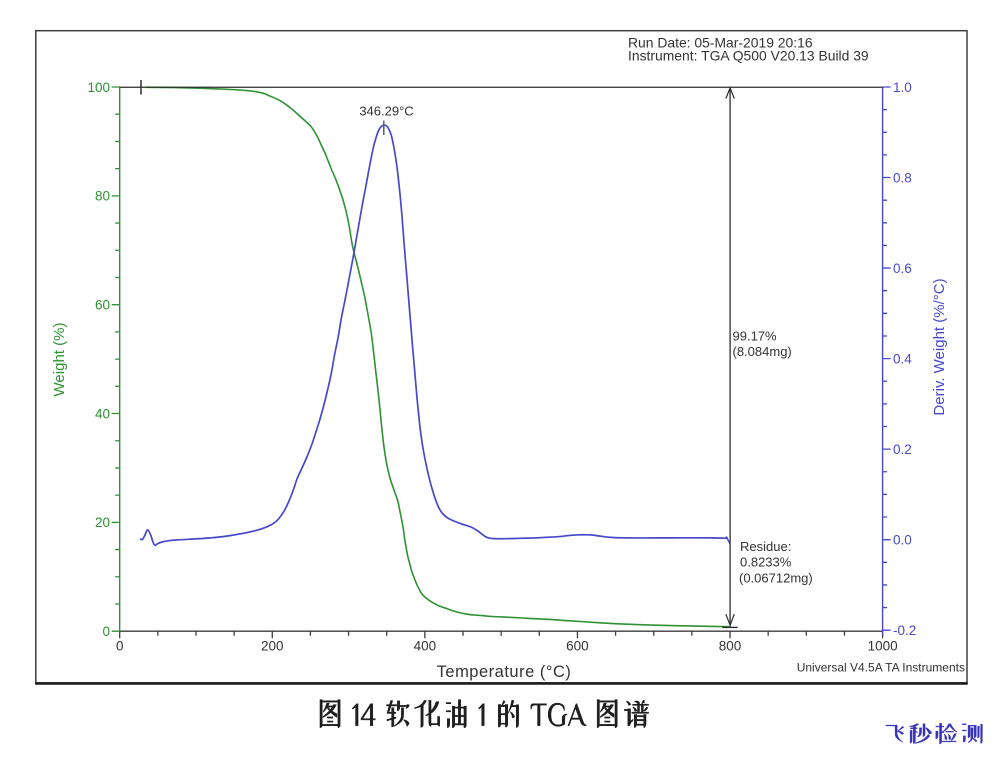 Image resolution: width=1000 pixels, height=761 pixels. Describe the element at coordinates (765, 546) in the screenshot. I see `svg-text: Residue:` at that location.